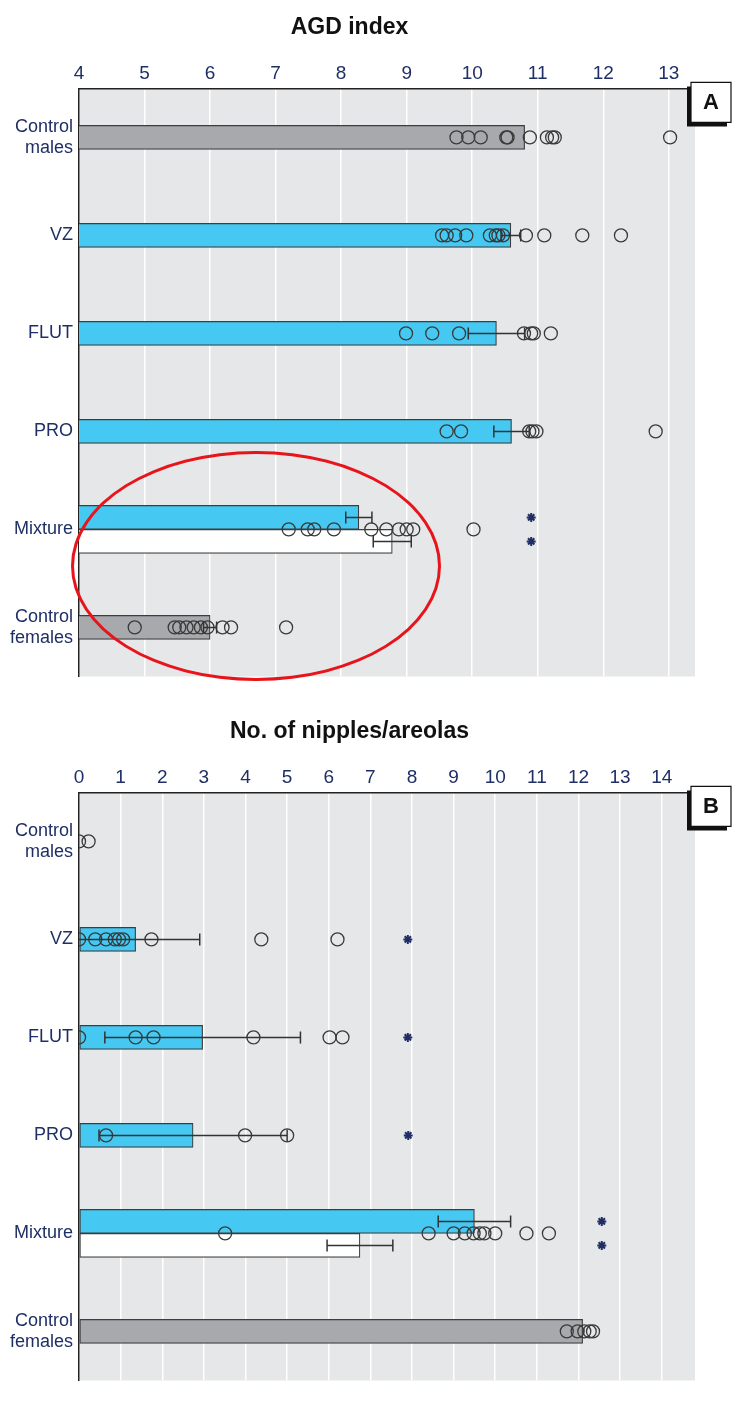  I want to click on chart-title: AGD index, so click(349, 26).